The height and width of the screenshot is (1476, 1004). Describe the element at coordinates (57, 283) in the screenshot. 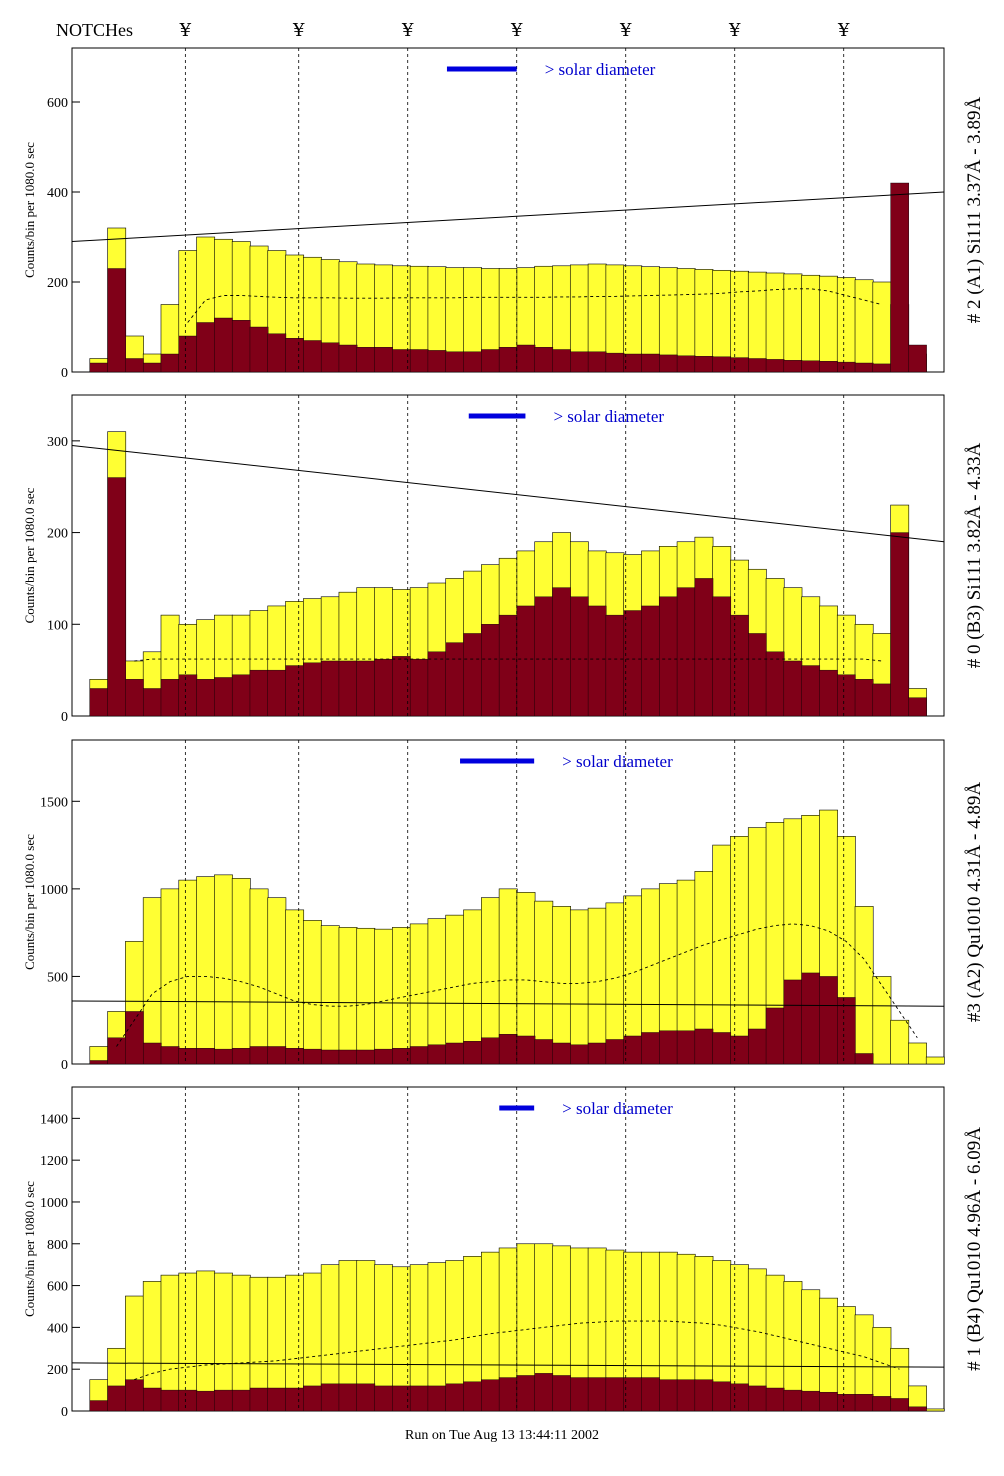

I see `panel-0-ytick-label-1: 200` at that location.